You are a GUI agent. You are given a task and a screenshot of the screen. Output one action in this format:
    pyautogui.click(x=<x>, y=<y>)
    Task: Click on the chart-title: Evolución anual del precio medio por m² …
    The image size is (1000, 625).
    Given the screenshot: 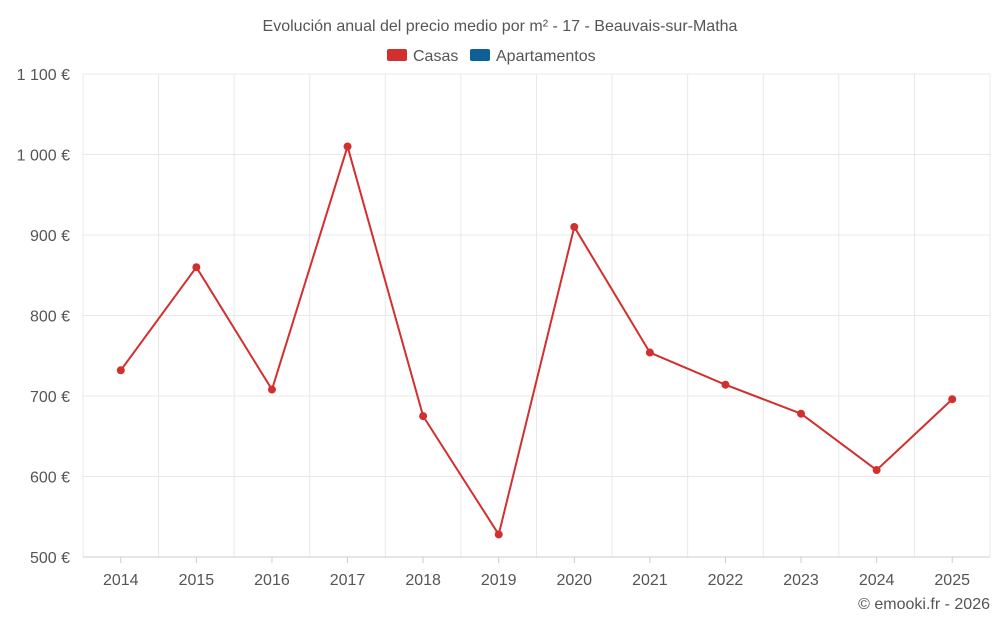 What is the action you would take?
    pyautogui.click(x=500, y=26)
    